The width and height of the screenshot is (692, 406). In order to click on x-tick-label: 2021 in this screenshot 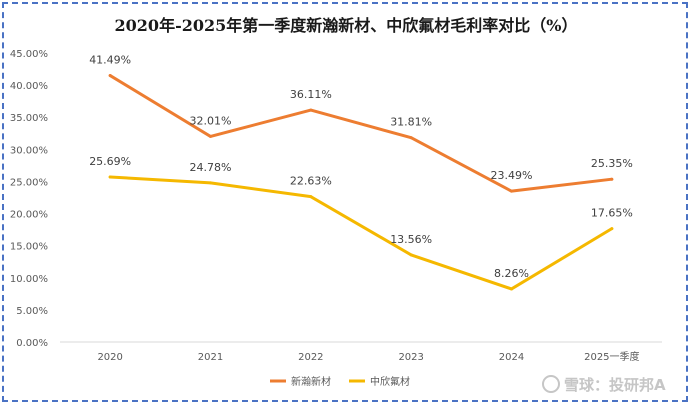, I will do `click(210, 357)`.